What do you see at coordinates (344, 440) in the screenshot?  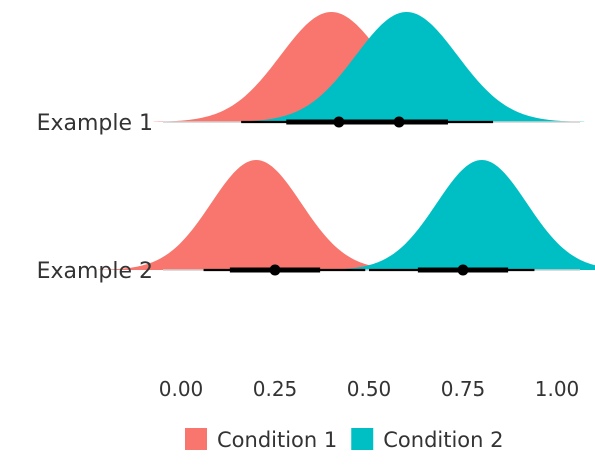 I see `legend: Condition 1 Condition 2` at bounding box center [344, 440].